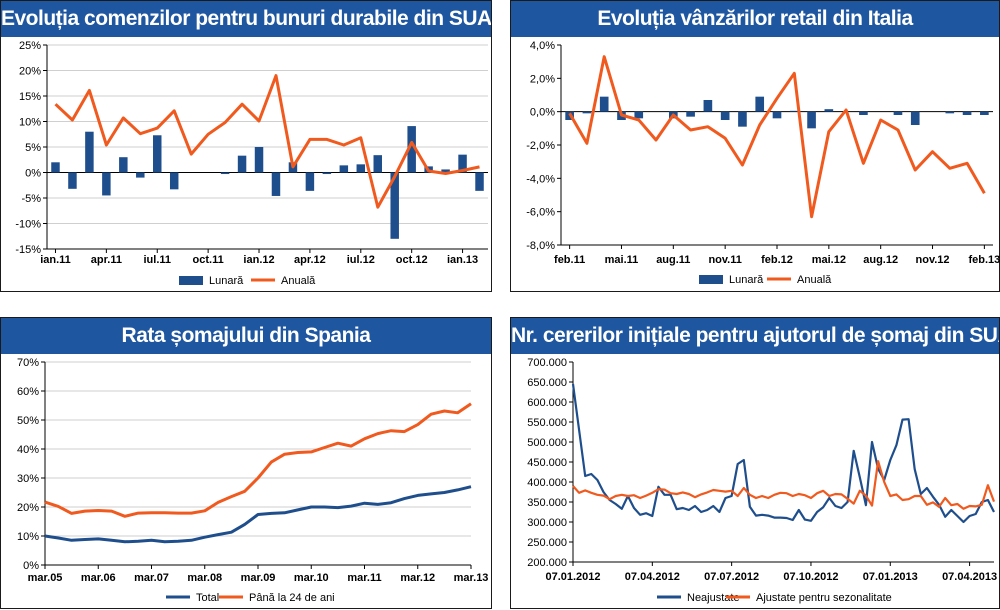 This screenshot has height=610, width=1000. What do you see at coordinates (969, 577) in the screenshot?
I see `x-tick-label: 07.04.2013` at bounding box center [969, 577].